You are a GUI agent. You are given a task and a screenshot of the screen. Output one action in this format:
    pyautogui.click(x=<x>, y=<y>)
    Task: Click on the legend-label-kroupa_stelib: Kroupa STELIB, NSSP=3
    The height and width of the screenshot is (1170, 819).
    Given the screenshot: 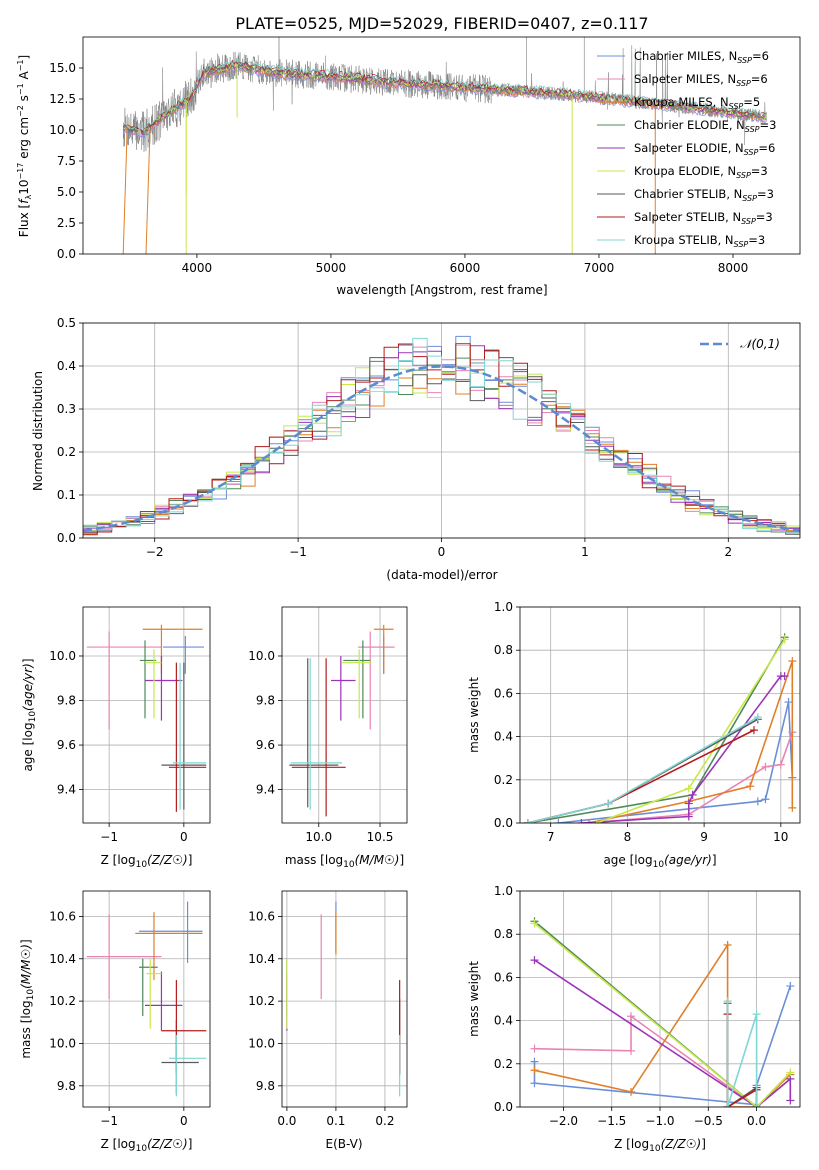 What is the action you would take?
    pyautogui.click(x=699, y=241)
    